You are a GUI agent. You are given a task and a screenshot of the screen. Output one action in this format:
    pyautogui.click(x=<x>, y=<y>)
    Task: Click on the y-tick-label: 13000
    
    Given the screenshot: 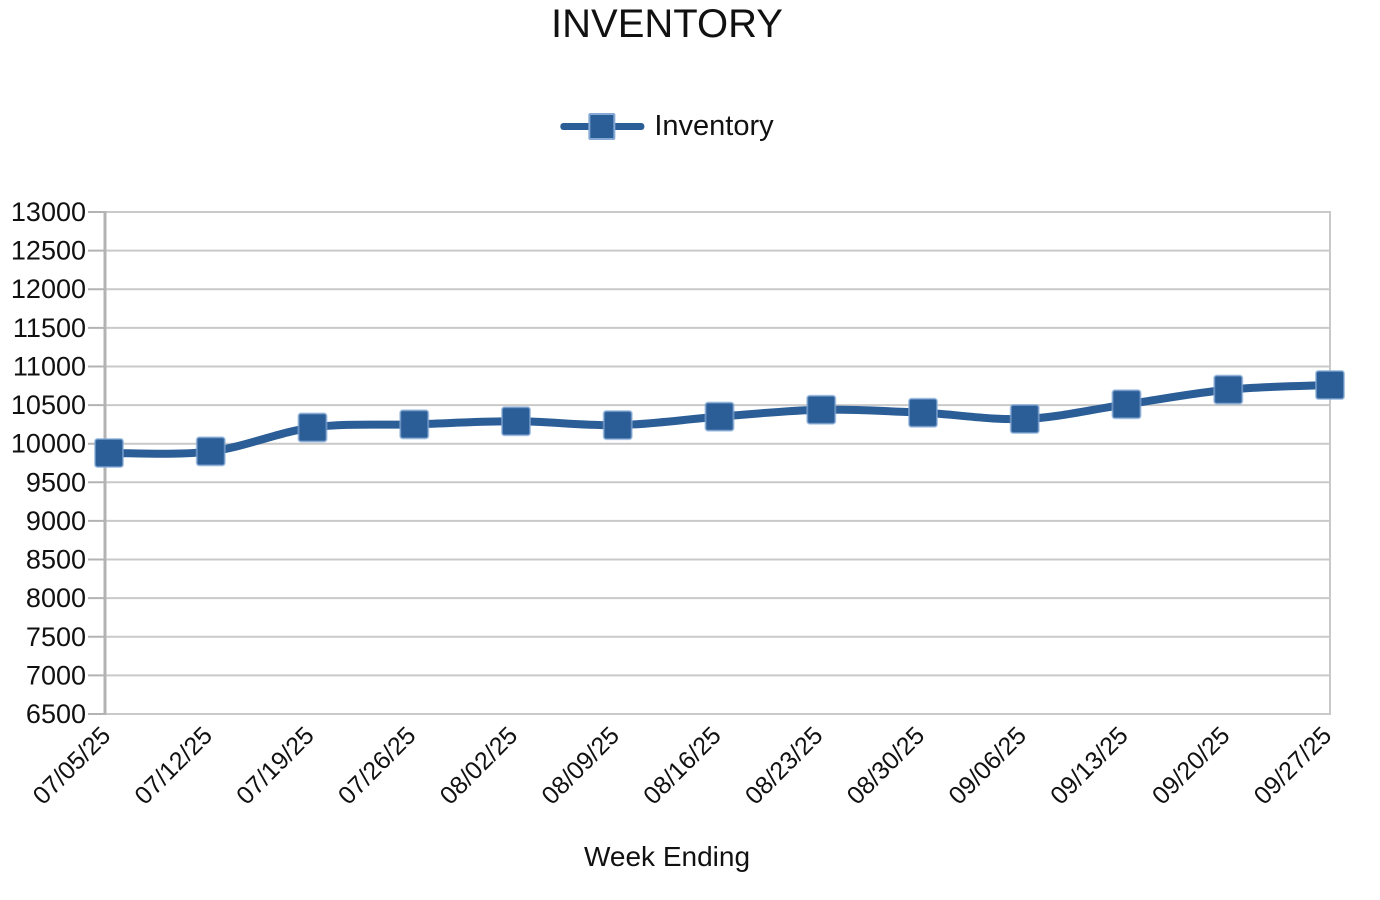 What is the action you would take?
    pyautogui.click(x=48, y=212)
    